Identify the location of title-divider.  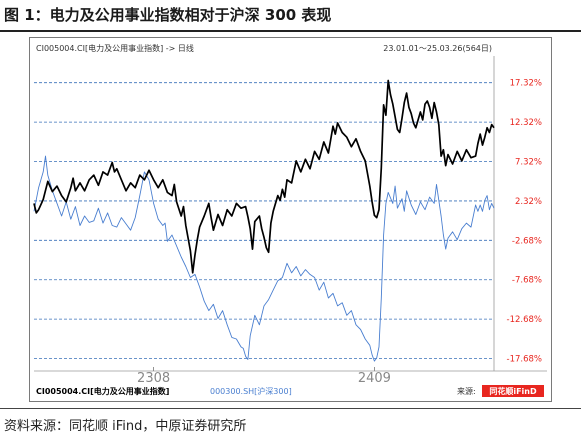
(290, 31).